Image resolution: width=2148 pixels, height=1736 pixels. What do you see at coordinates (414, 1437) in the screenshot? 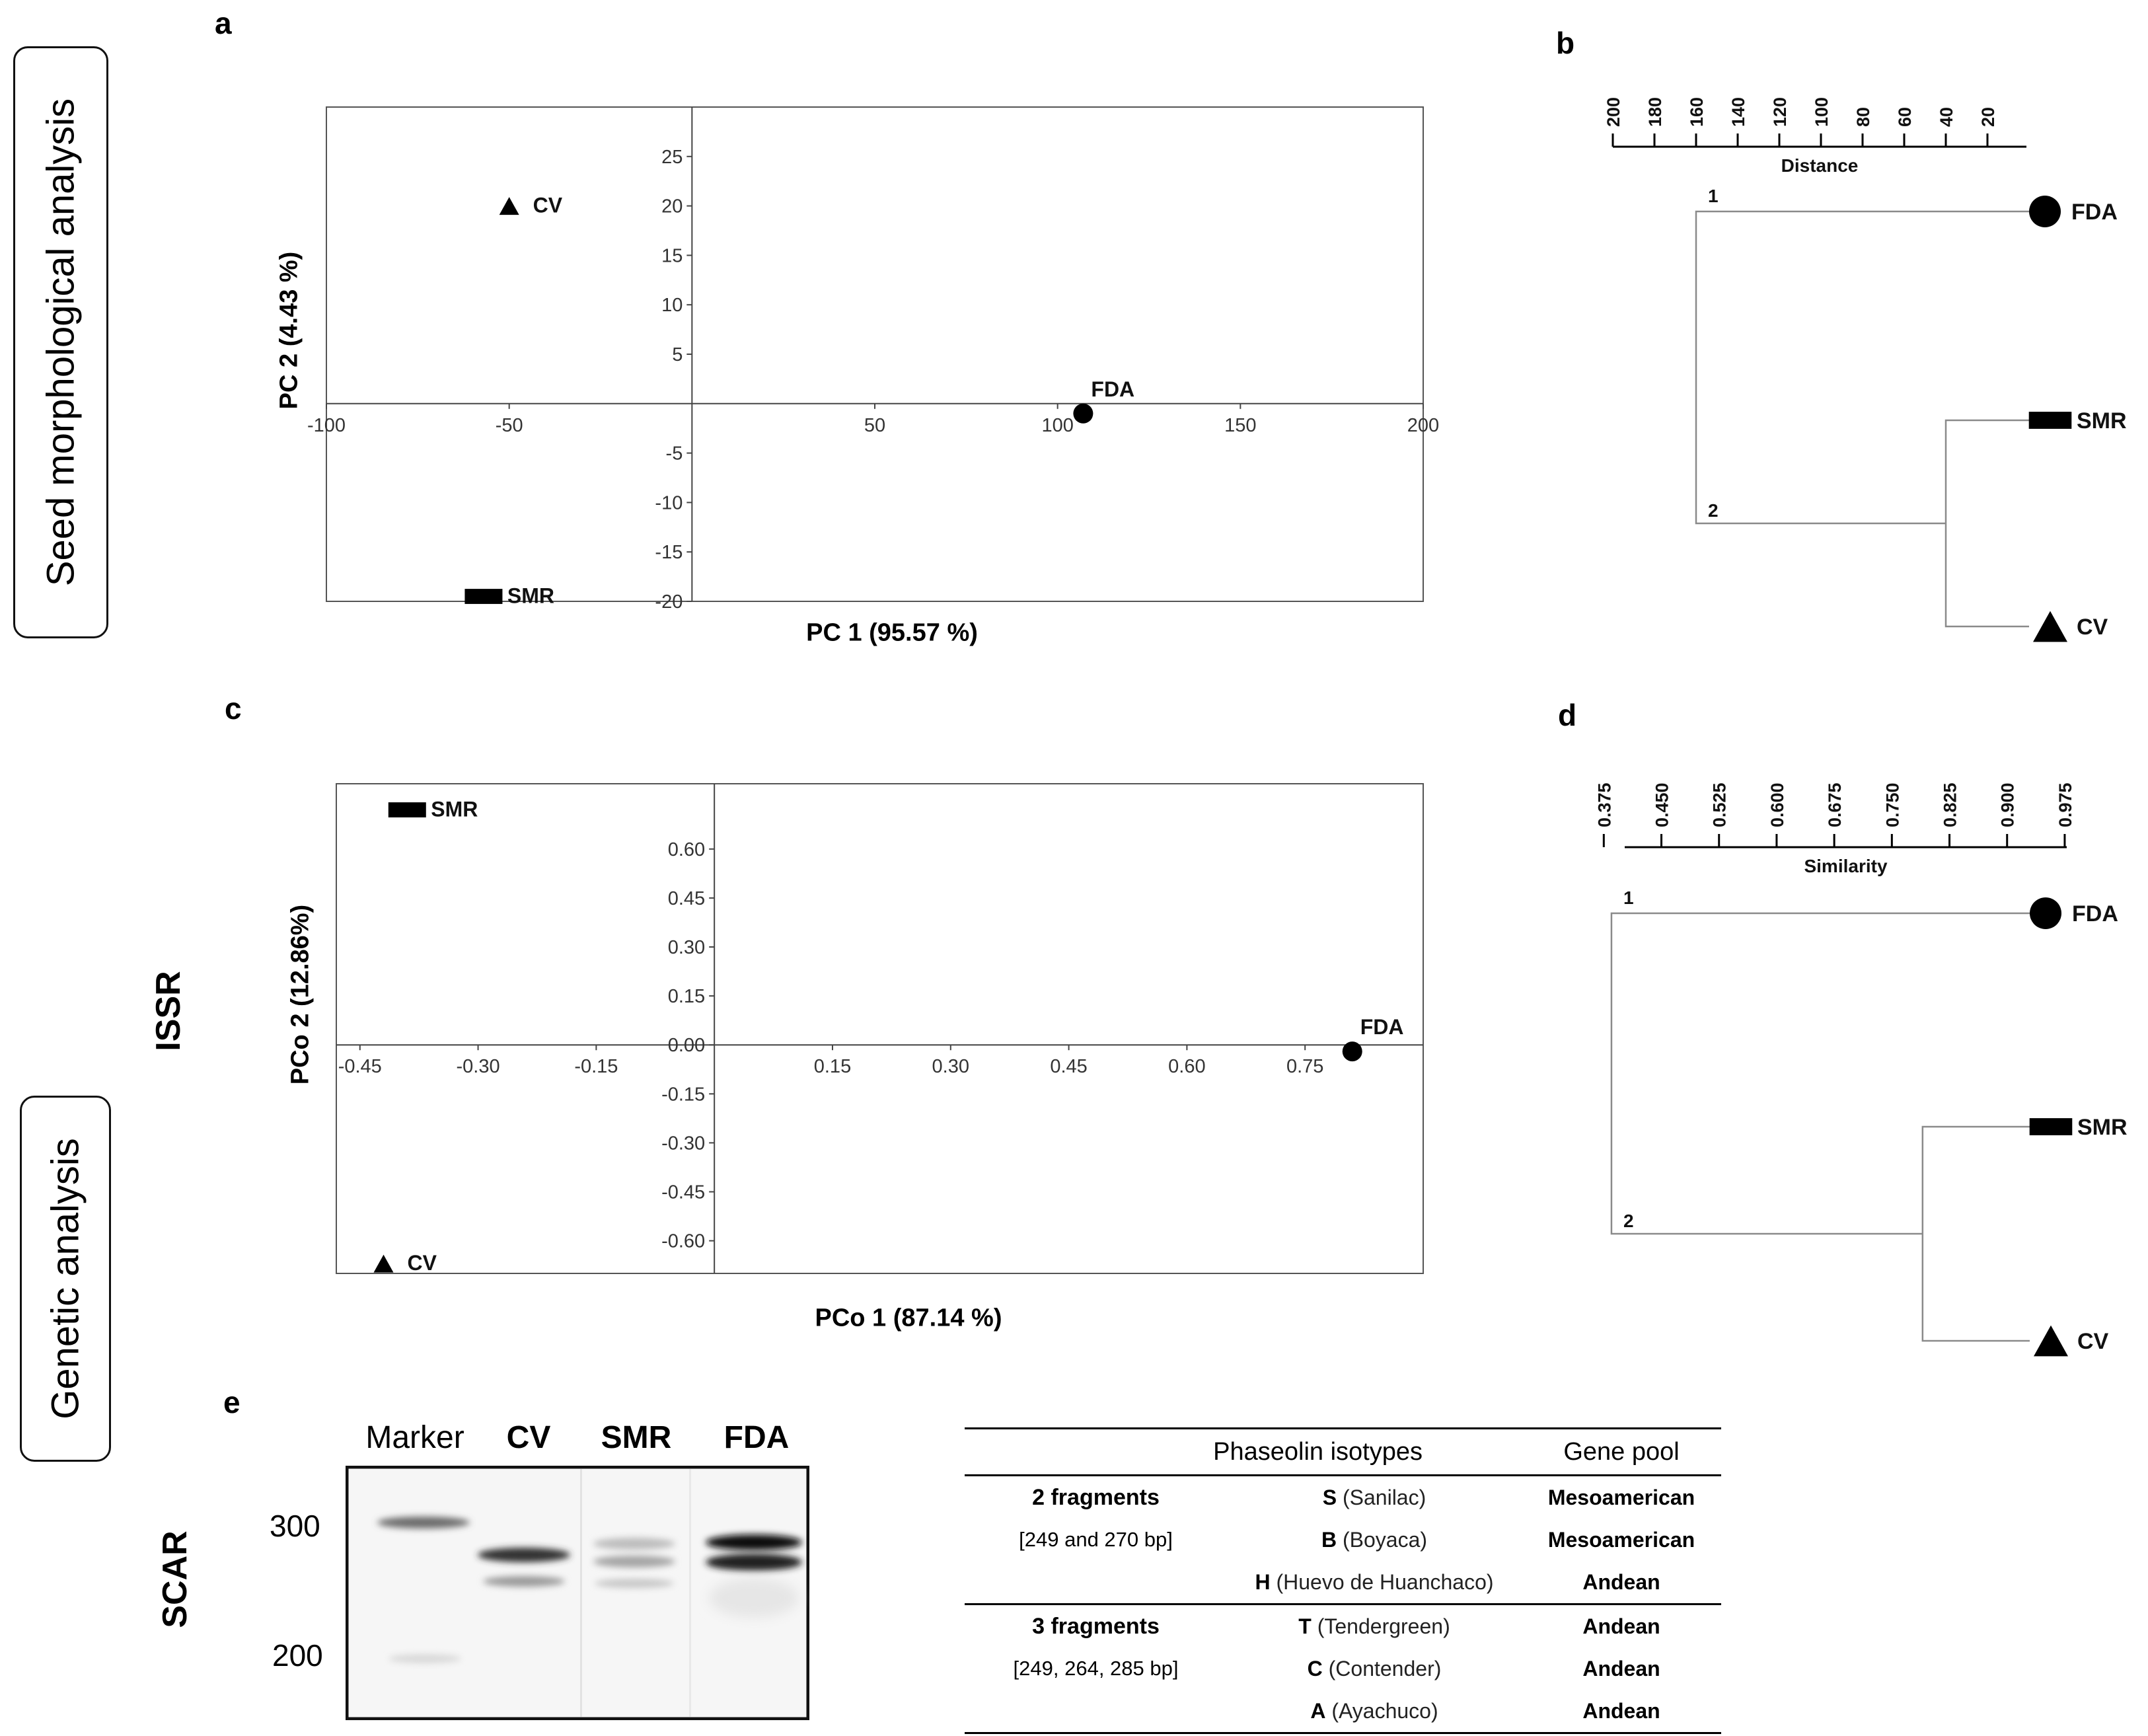
I see `gel-marker-label: Marker` at bounding box center [414, 1437].